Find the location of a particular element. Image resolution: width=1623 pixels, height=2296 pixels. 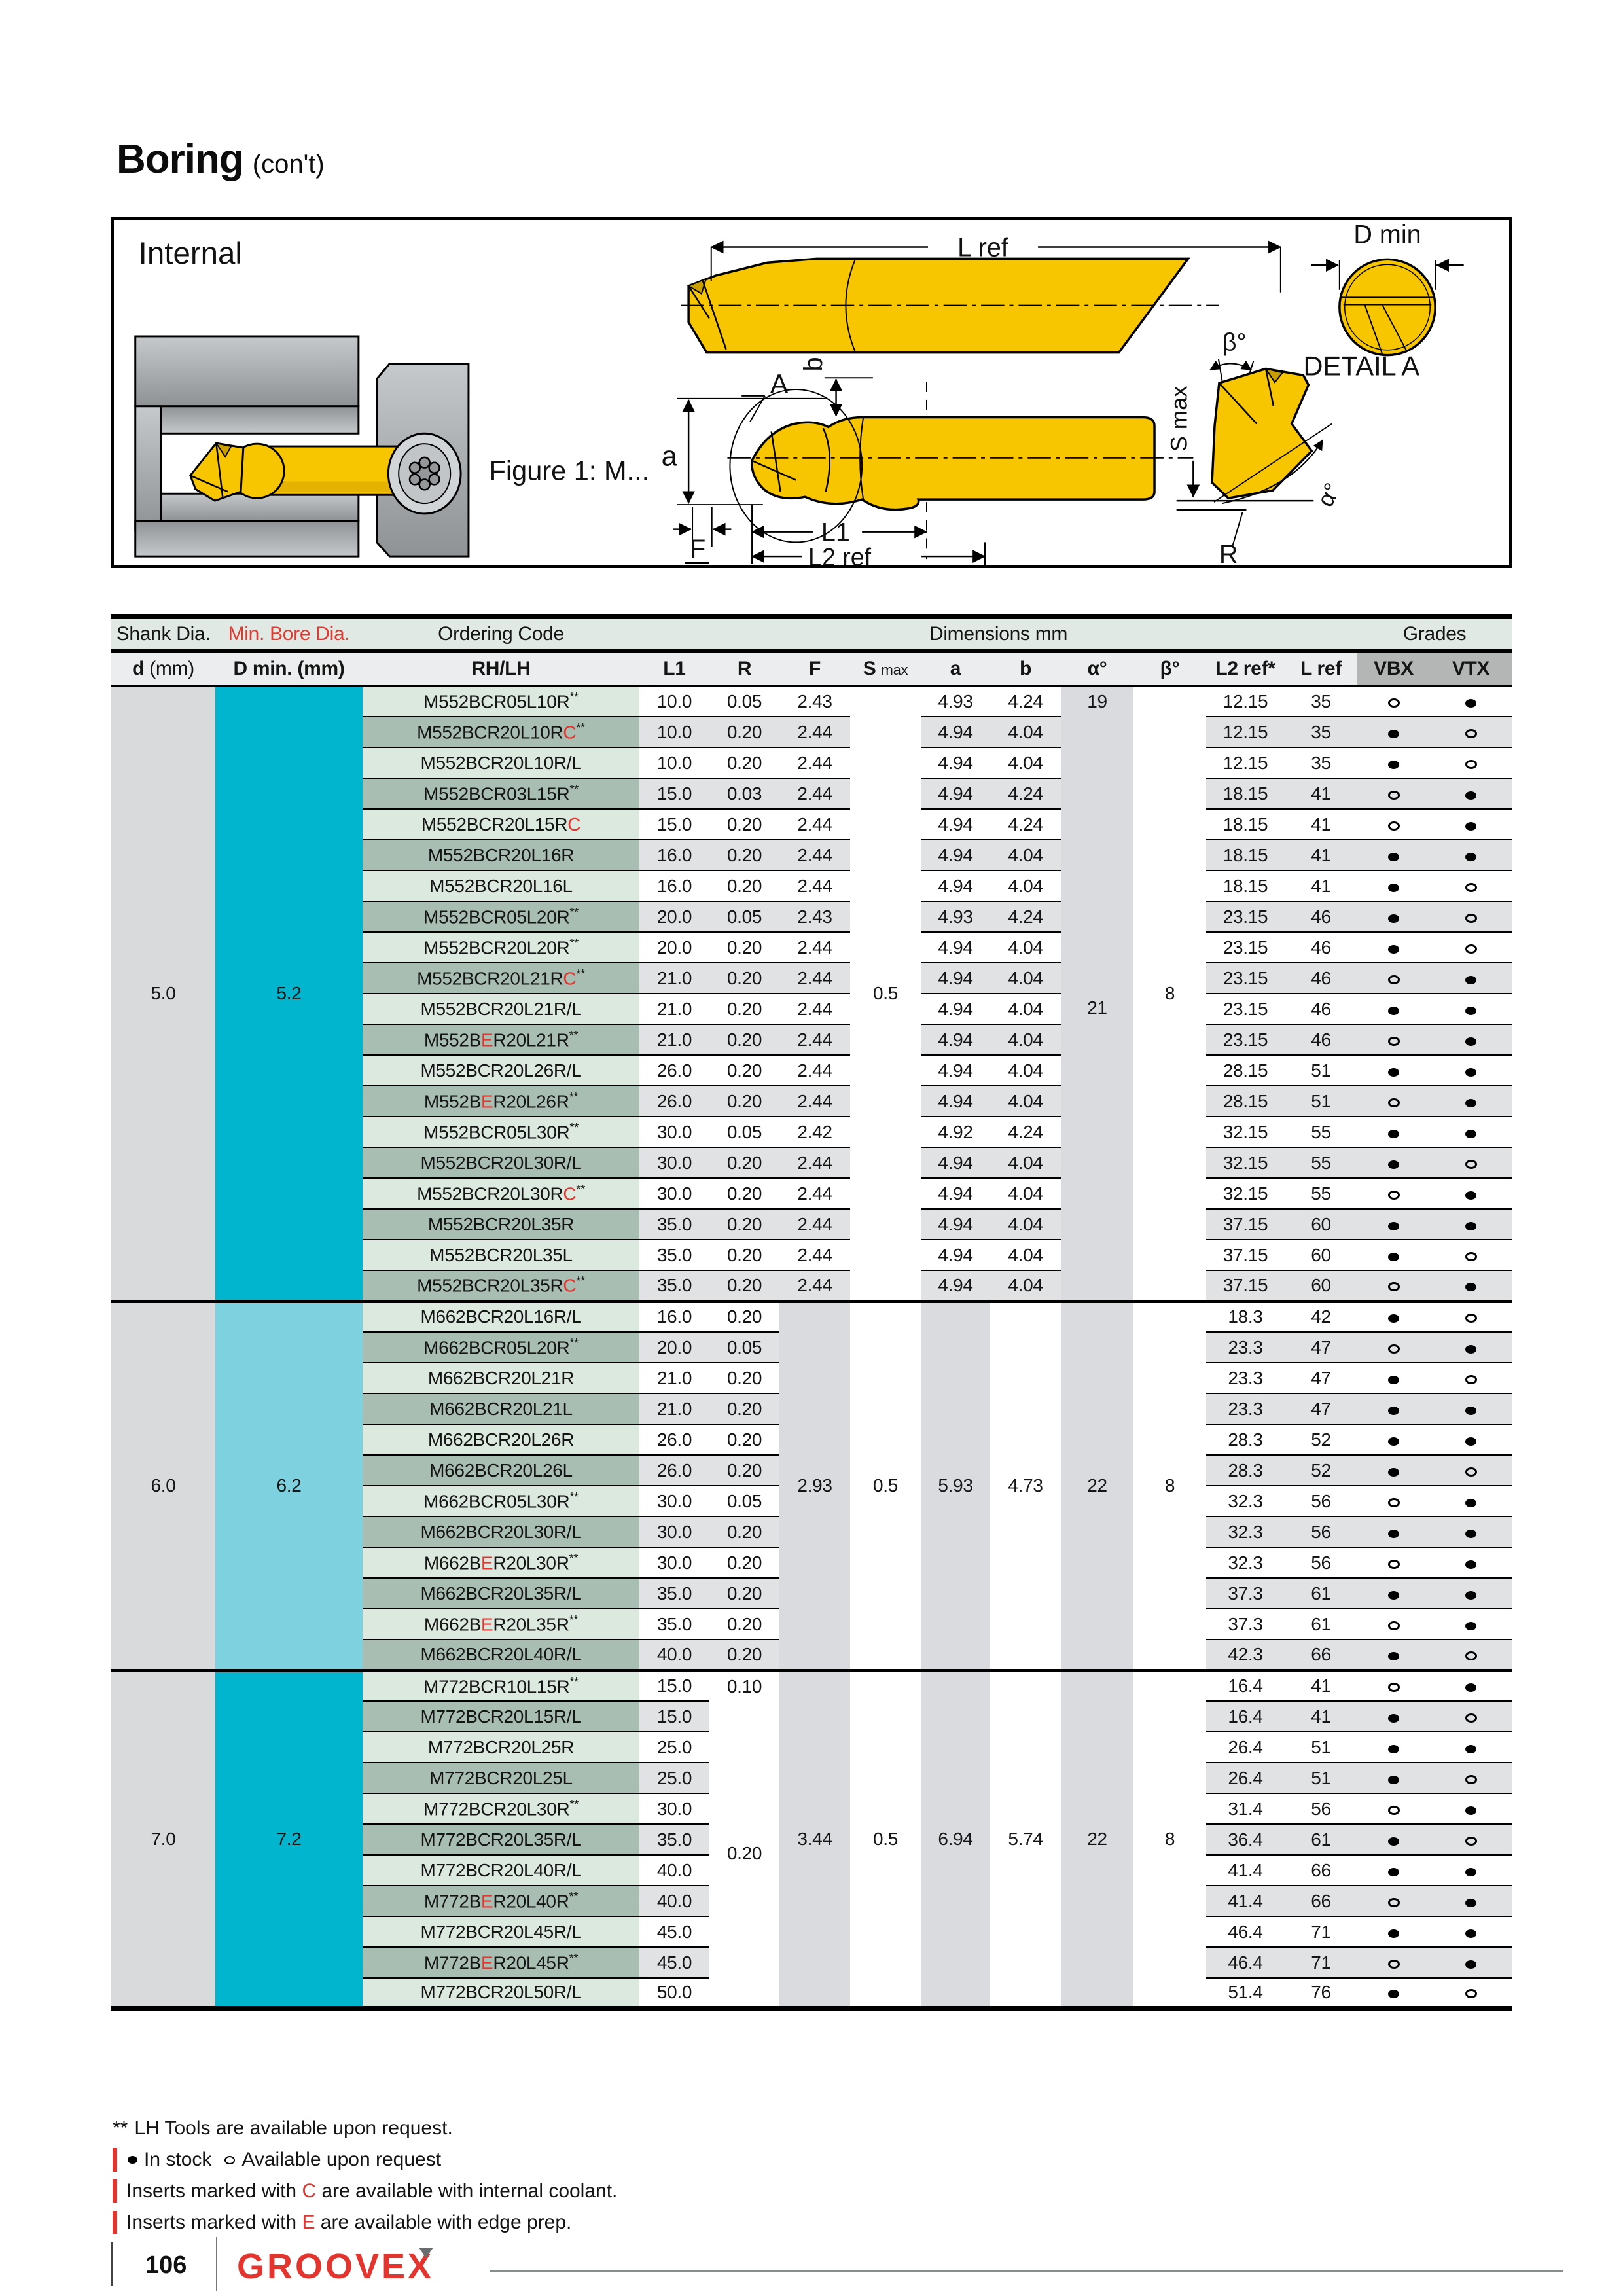

l1-cell: 35.0 is located at coordinates (674, 1624).